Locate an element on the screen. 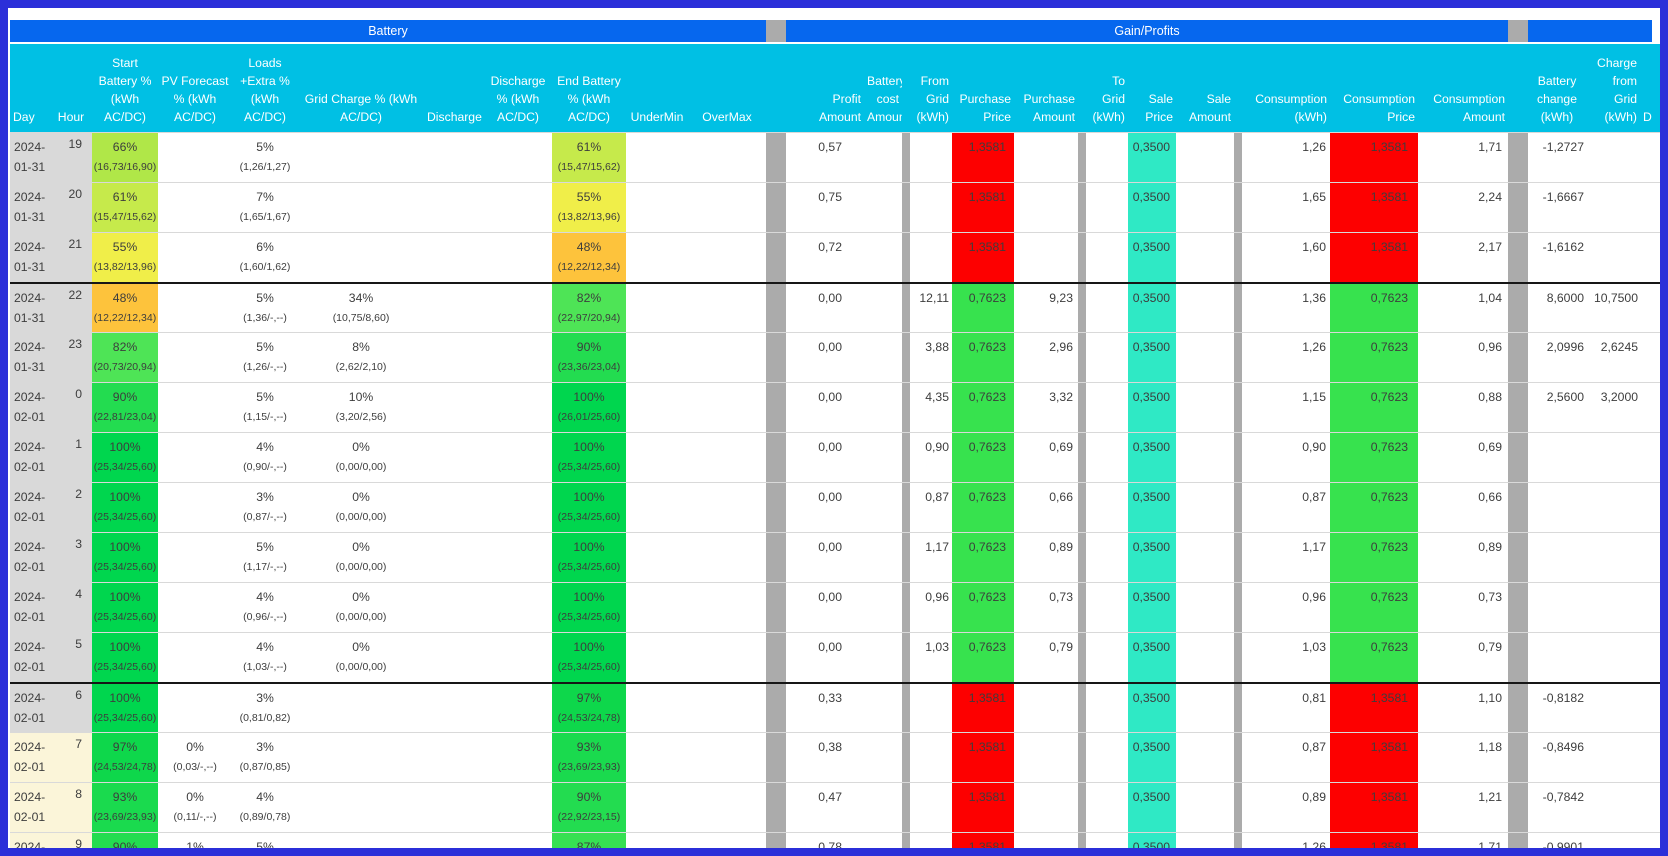 This screenshot has width=1668, height=856. kwh-detail: (22,92/23,15) is located at coordinates (589, 817).